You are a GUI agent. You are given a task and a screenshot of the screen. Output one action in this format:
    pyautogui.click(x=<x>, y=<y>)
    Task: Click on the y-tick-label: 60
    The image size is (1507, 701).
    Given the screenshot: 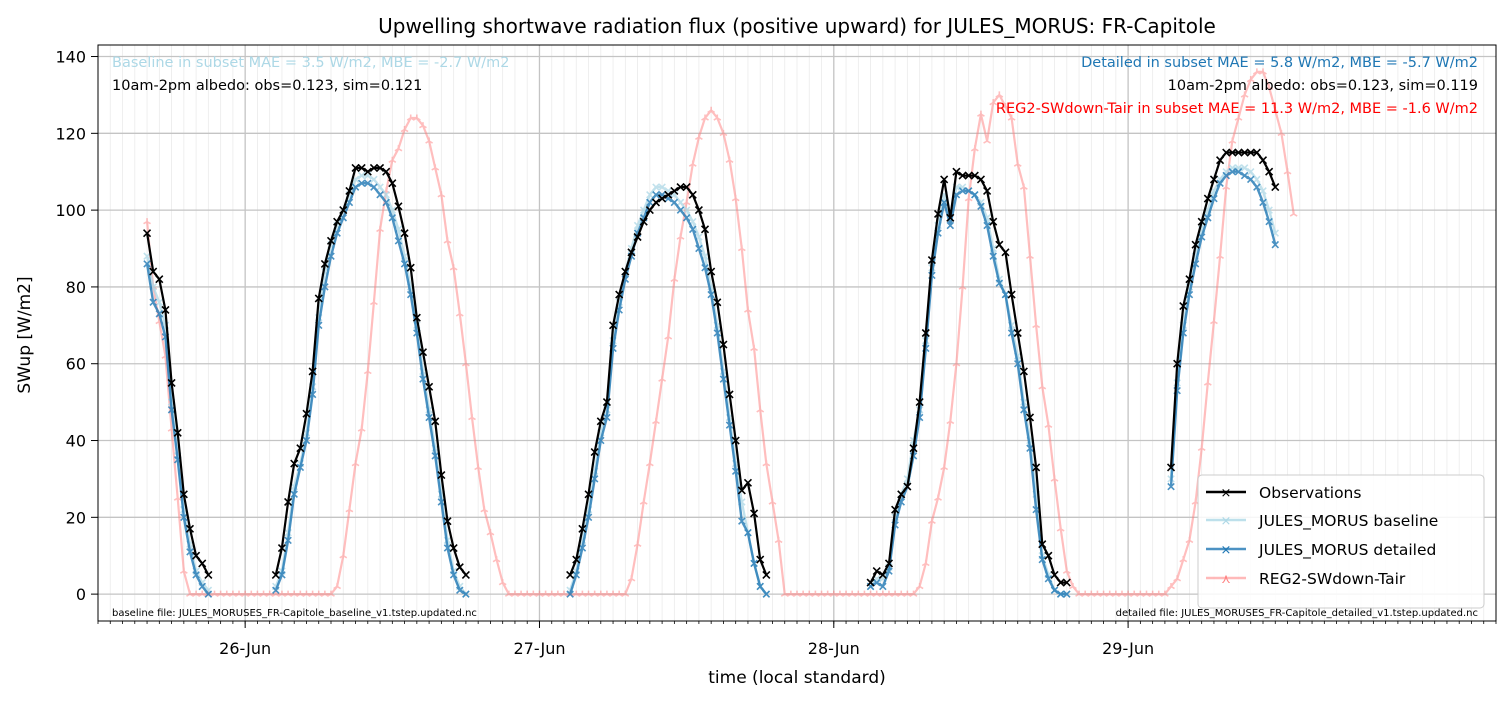 What is the action you would take?
    pyautogui.click(x=76, y=364)
    